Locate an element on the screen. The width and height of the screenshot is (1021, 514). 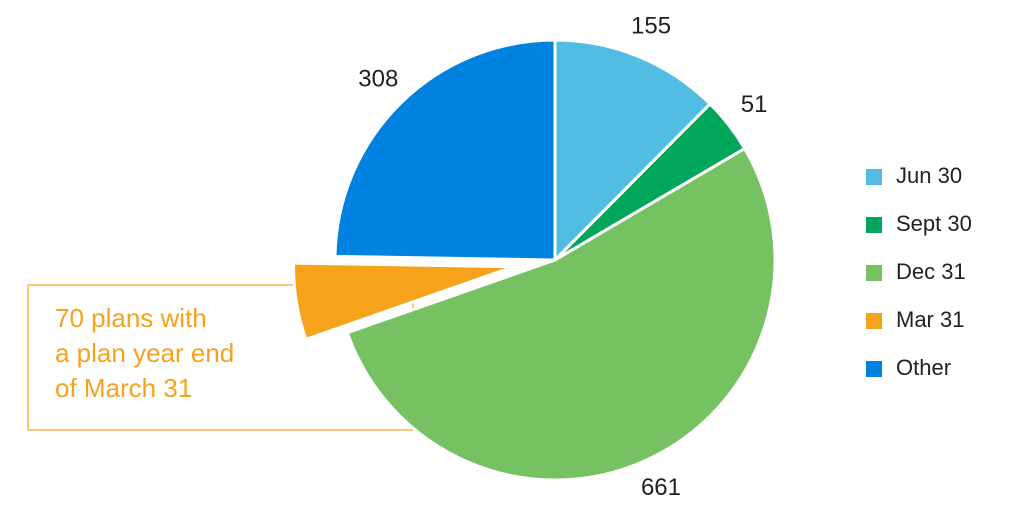
legend-label: Jun 30 is located at coordinates (929, 175).